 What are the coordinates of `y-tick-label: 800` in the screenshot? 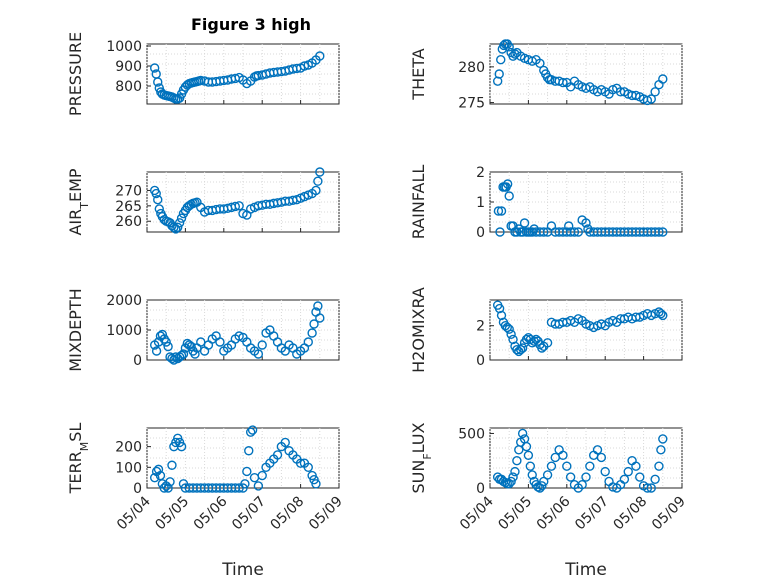 It's located at (128, 87).